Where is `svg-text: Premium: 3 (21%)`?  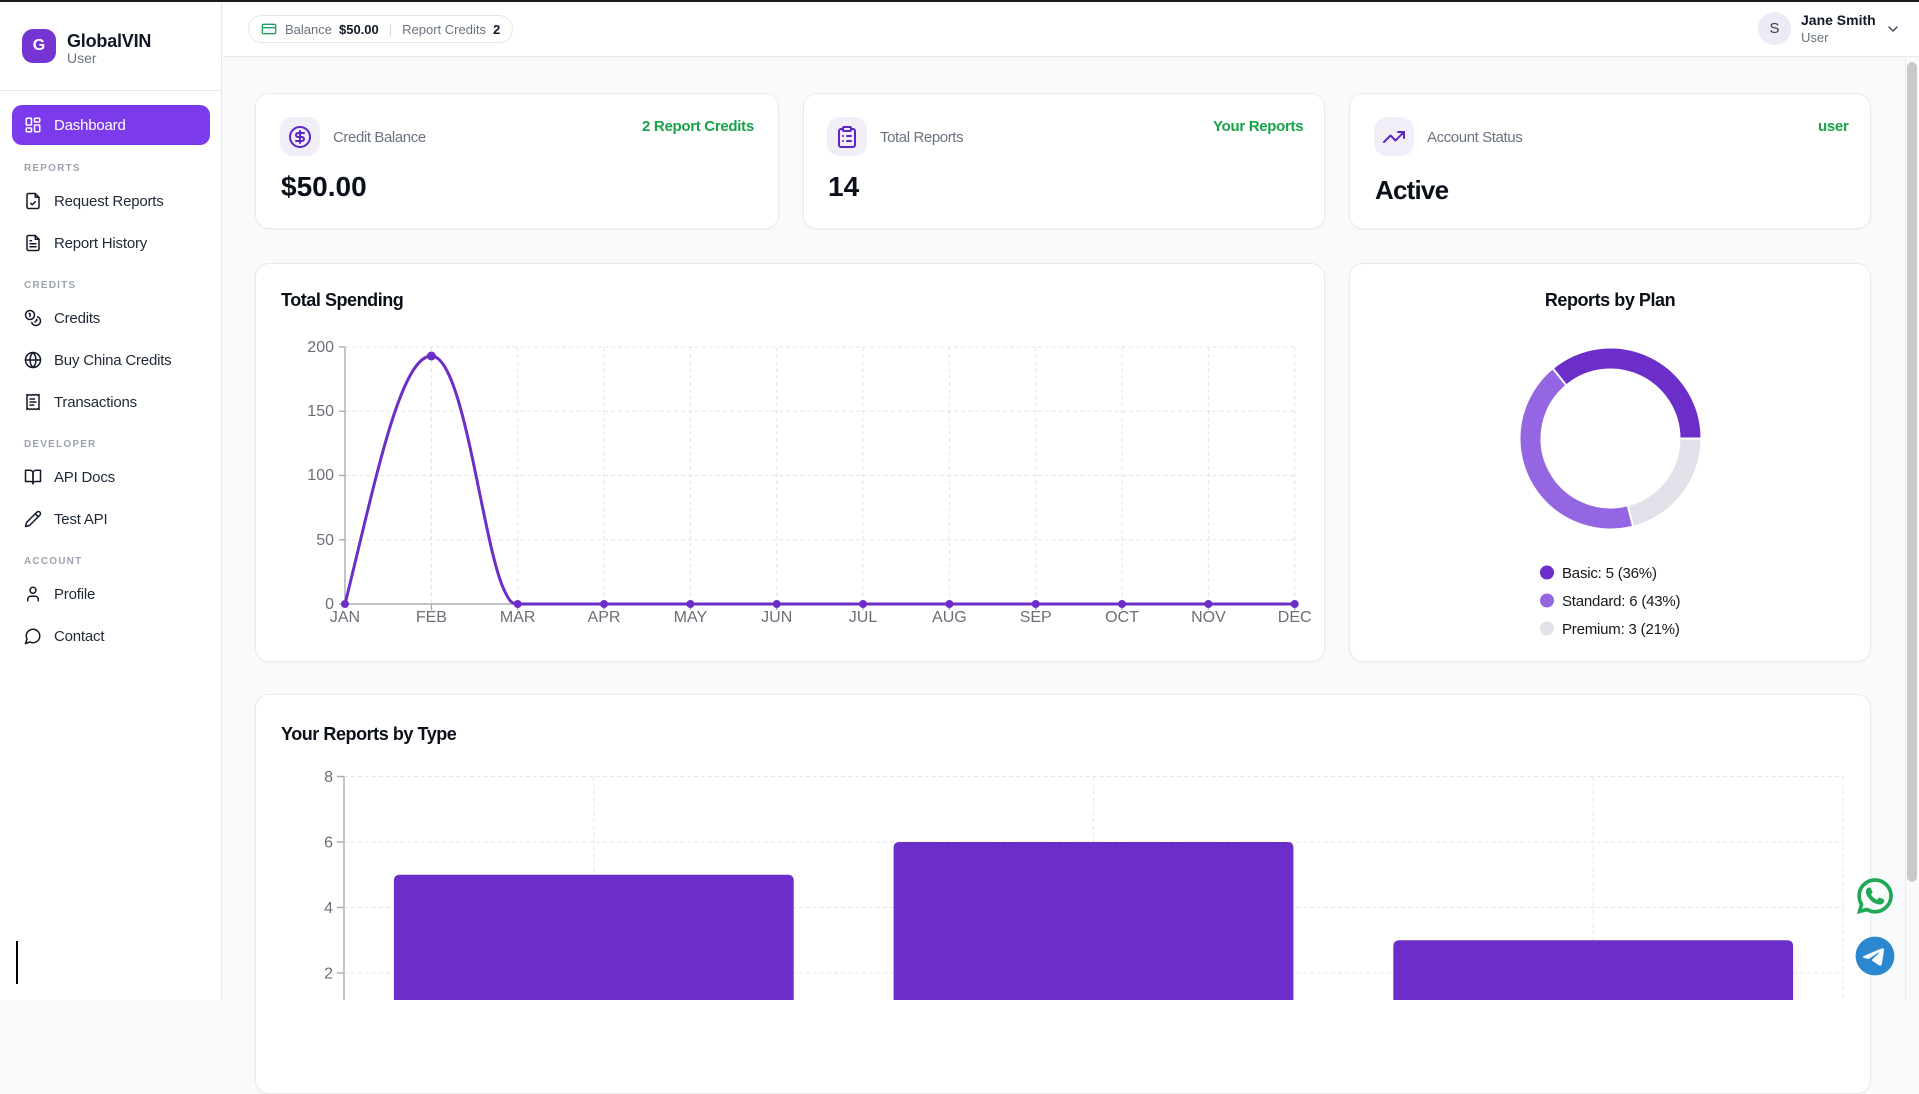 svg-text: Premium: 3 (21%) is located at coordinates (1621, 629).